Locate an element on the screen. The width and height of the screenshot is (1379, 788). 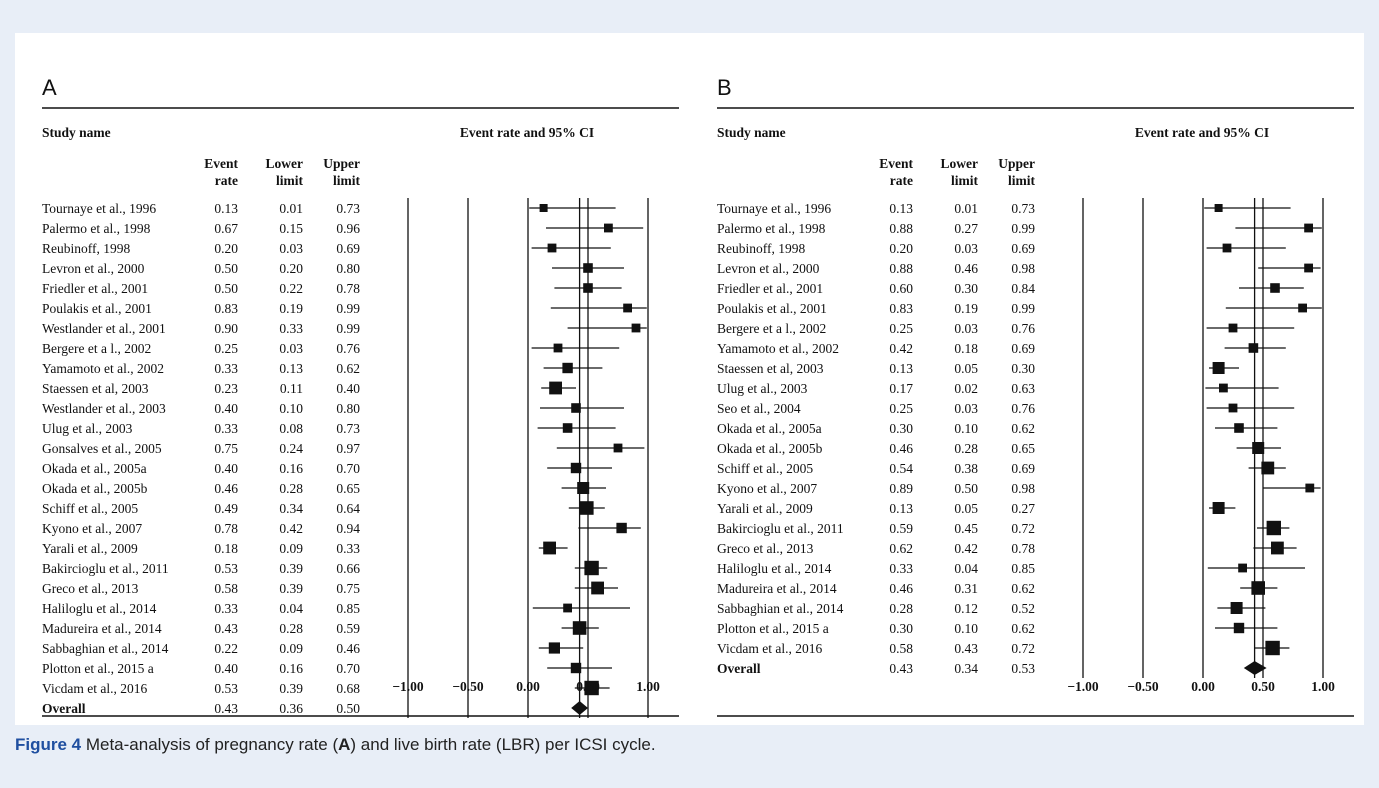
study-name: Palermo et al., 1998 is located at coordinates (771, 228).